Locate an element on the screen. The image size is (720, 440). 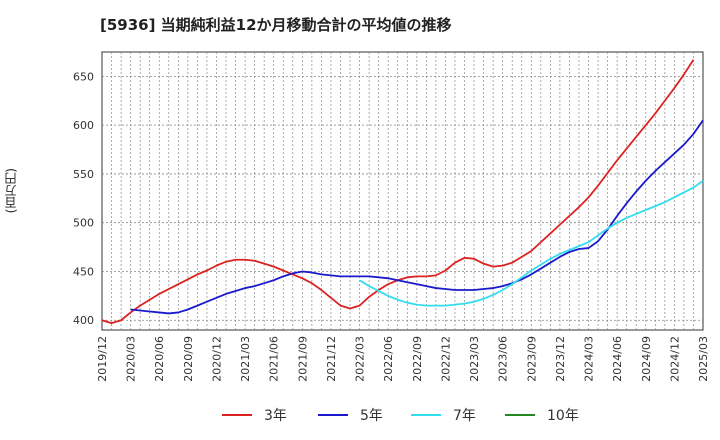
x-tick-label: 2021/03 is located at coordinates (245, 359).